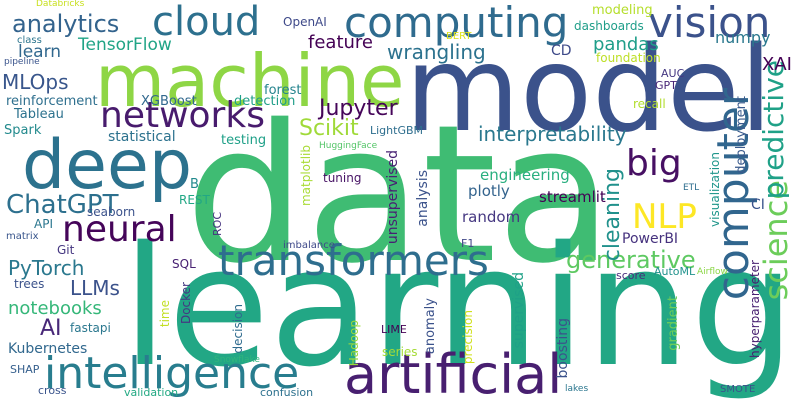  What do you see at coordinates (456, 23) in the screenshot?
I see `word-computing: computing` at bounding box center [456, 23].